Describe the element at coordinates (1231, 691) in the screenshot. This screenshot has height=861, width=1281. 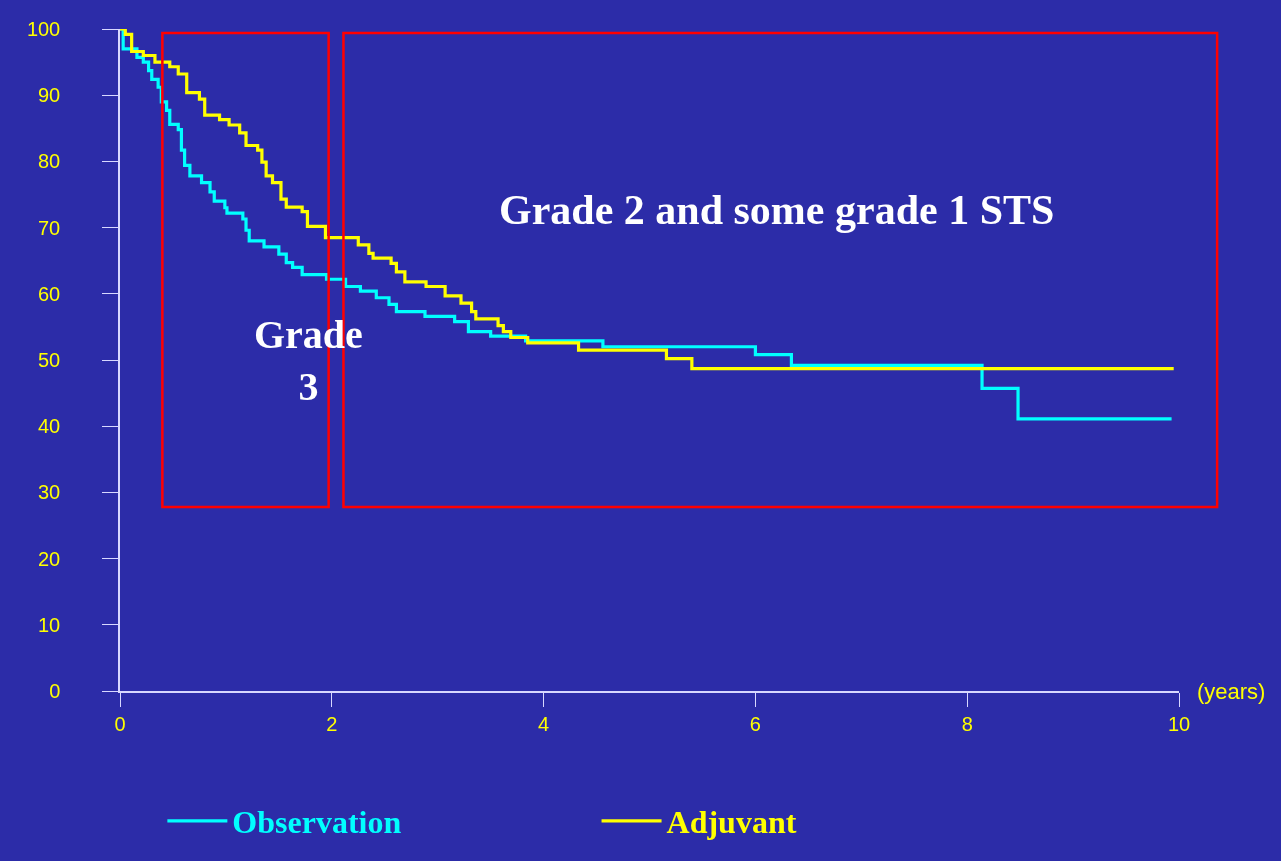
I see `x-axis-title: (years)` at that location.